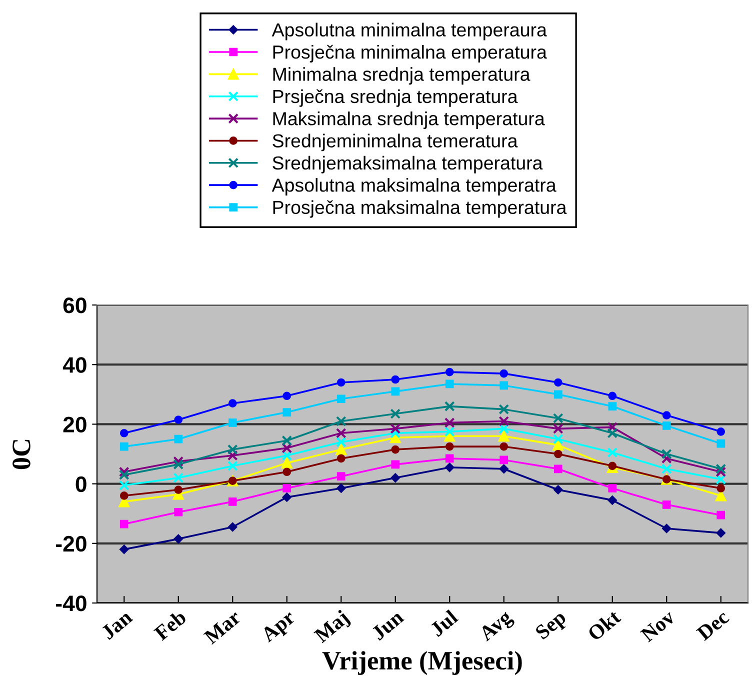 The width and height of the screenshot is (754, 689). What do you see at coordinates (422, 663) in the screenshot?
I see `x-axis-title: Vrijeme (Mjeseci)` at bounding box center [422, 663].